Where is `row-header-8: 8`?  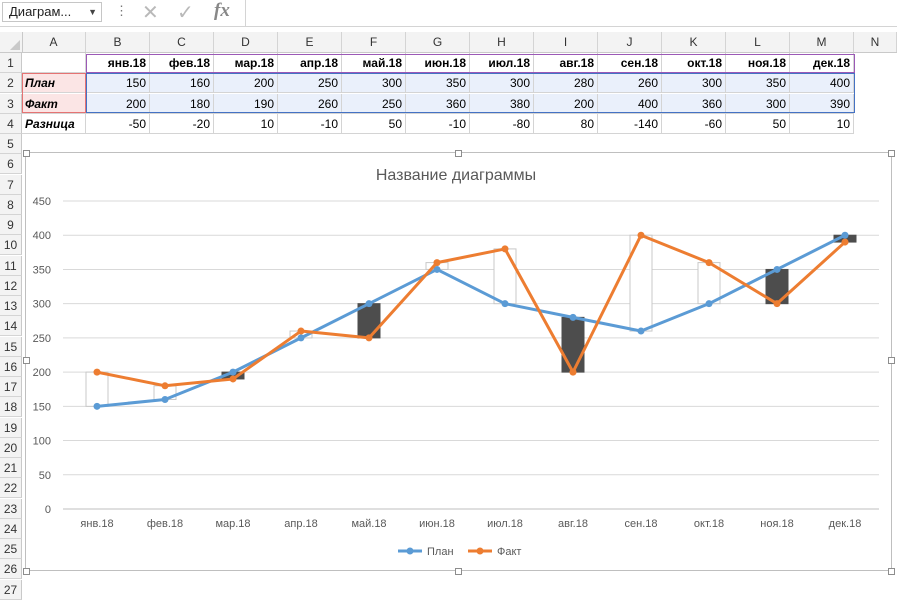 row-header-8: 8 is located at coordinates (11, 205).